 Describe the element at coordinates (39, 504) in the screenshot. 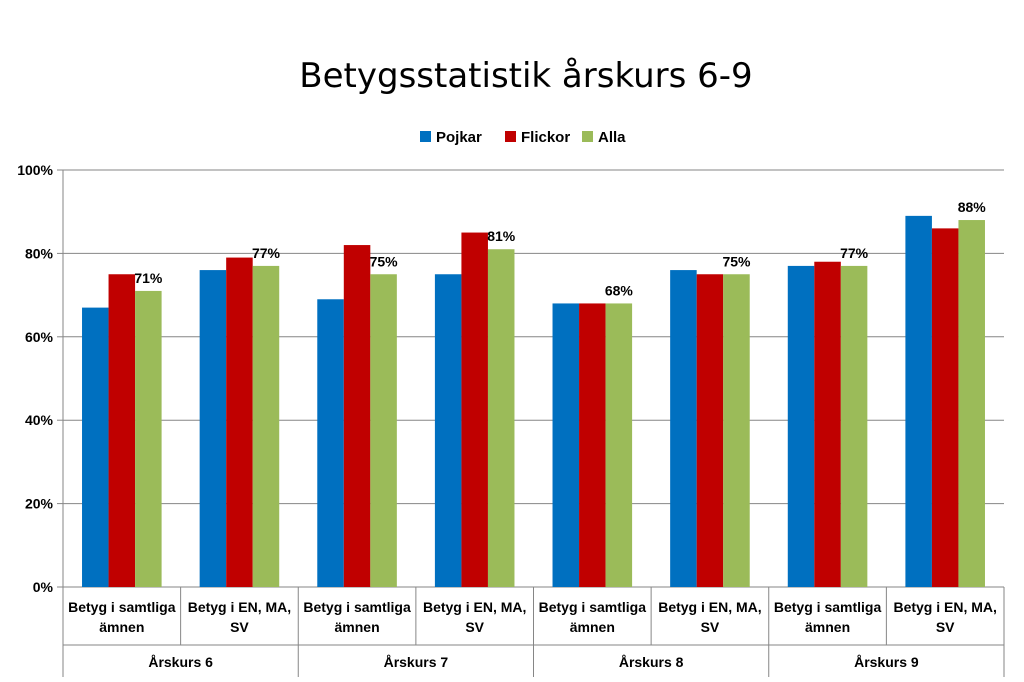

I see `y-tick-label: 20%` at that location.